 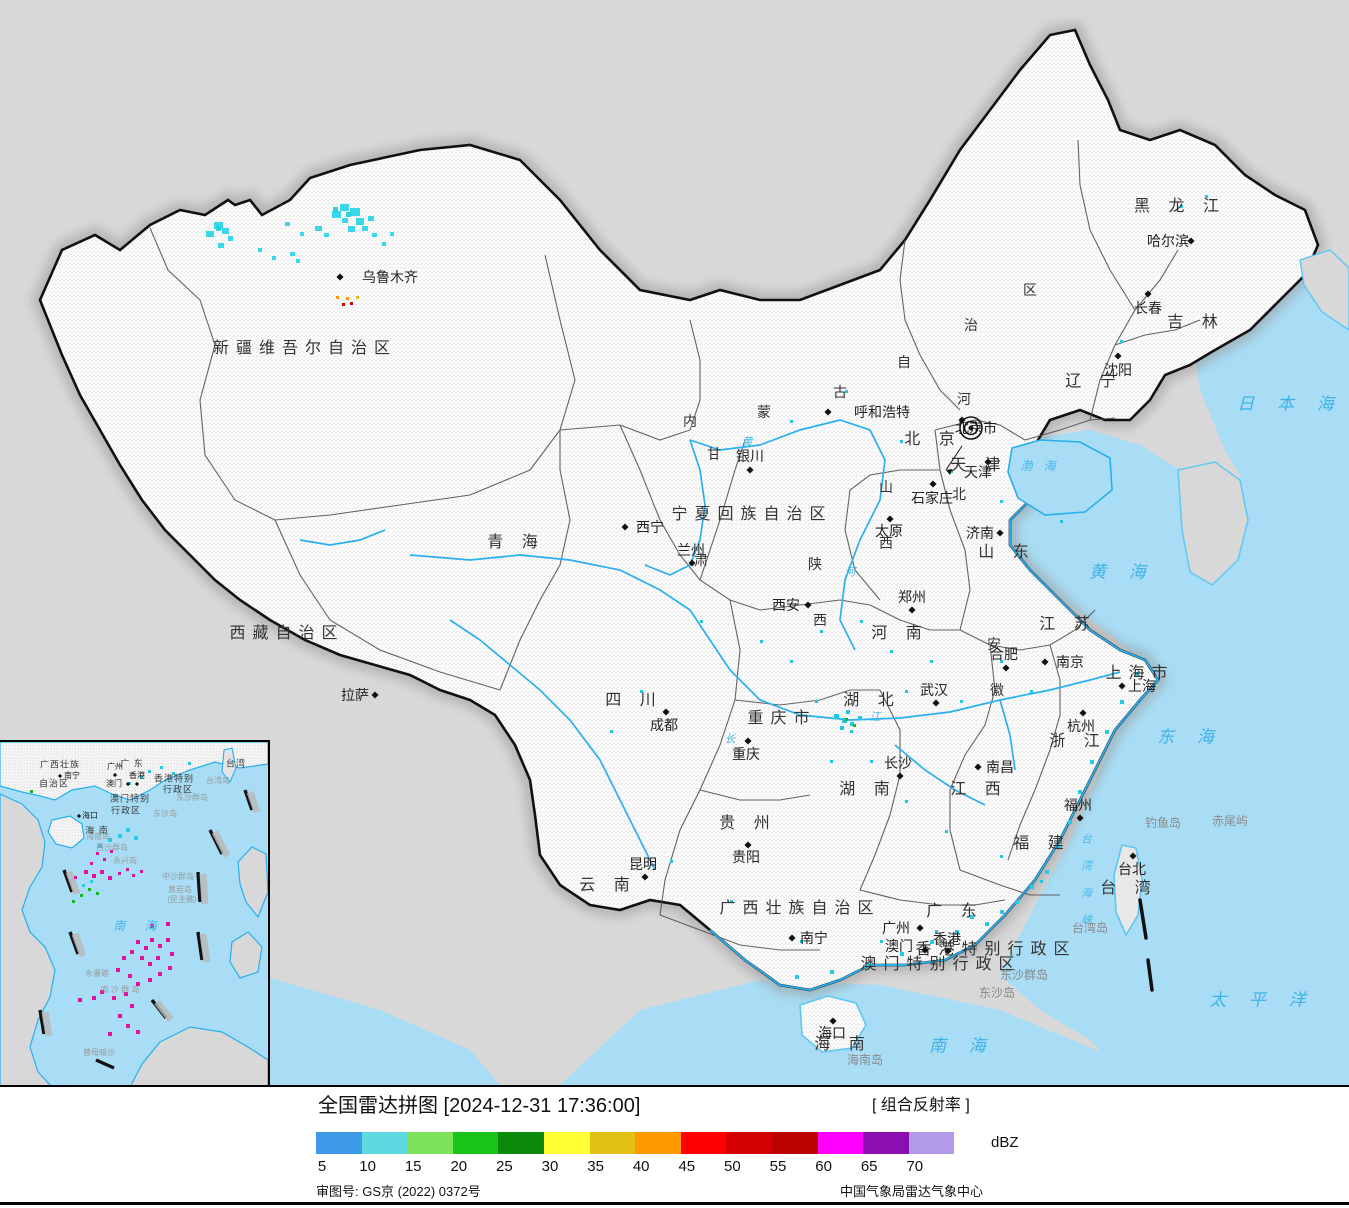 I want to click on colorbar-tick: 10, so click(x=367, y=1166).